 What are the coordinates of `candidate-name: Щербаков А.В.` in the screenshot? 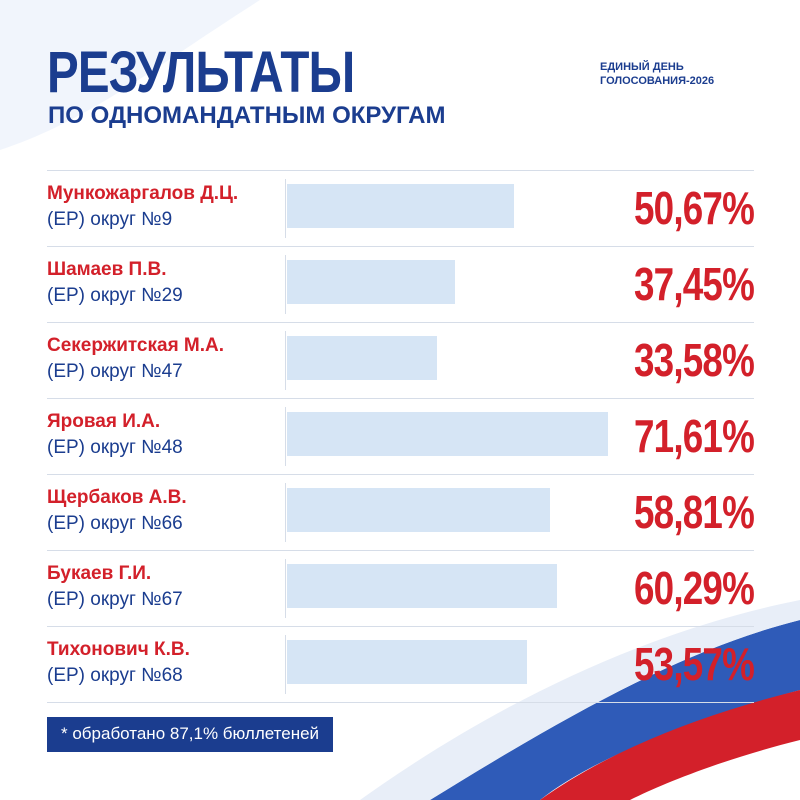 It's located at (117, 497).